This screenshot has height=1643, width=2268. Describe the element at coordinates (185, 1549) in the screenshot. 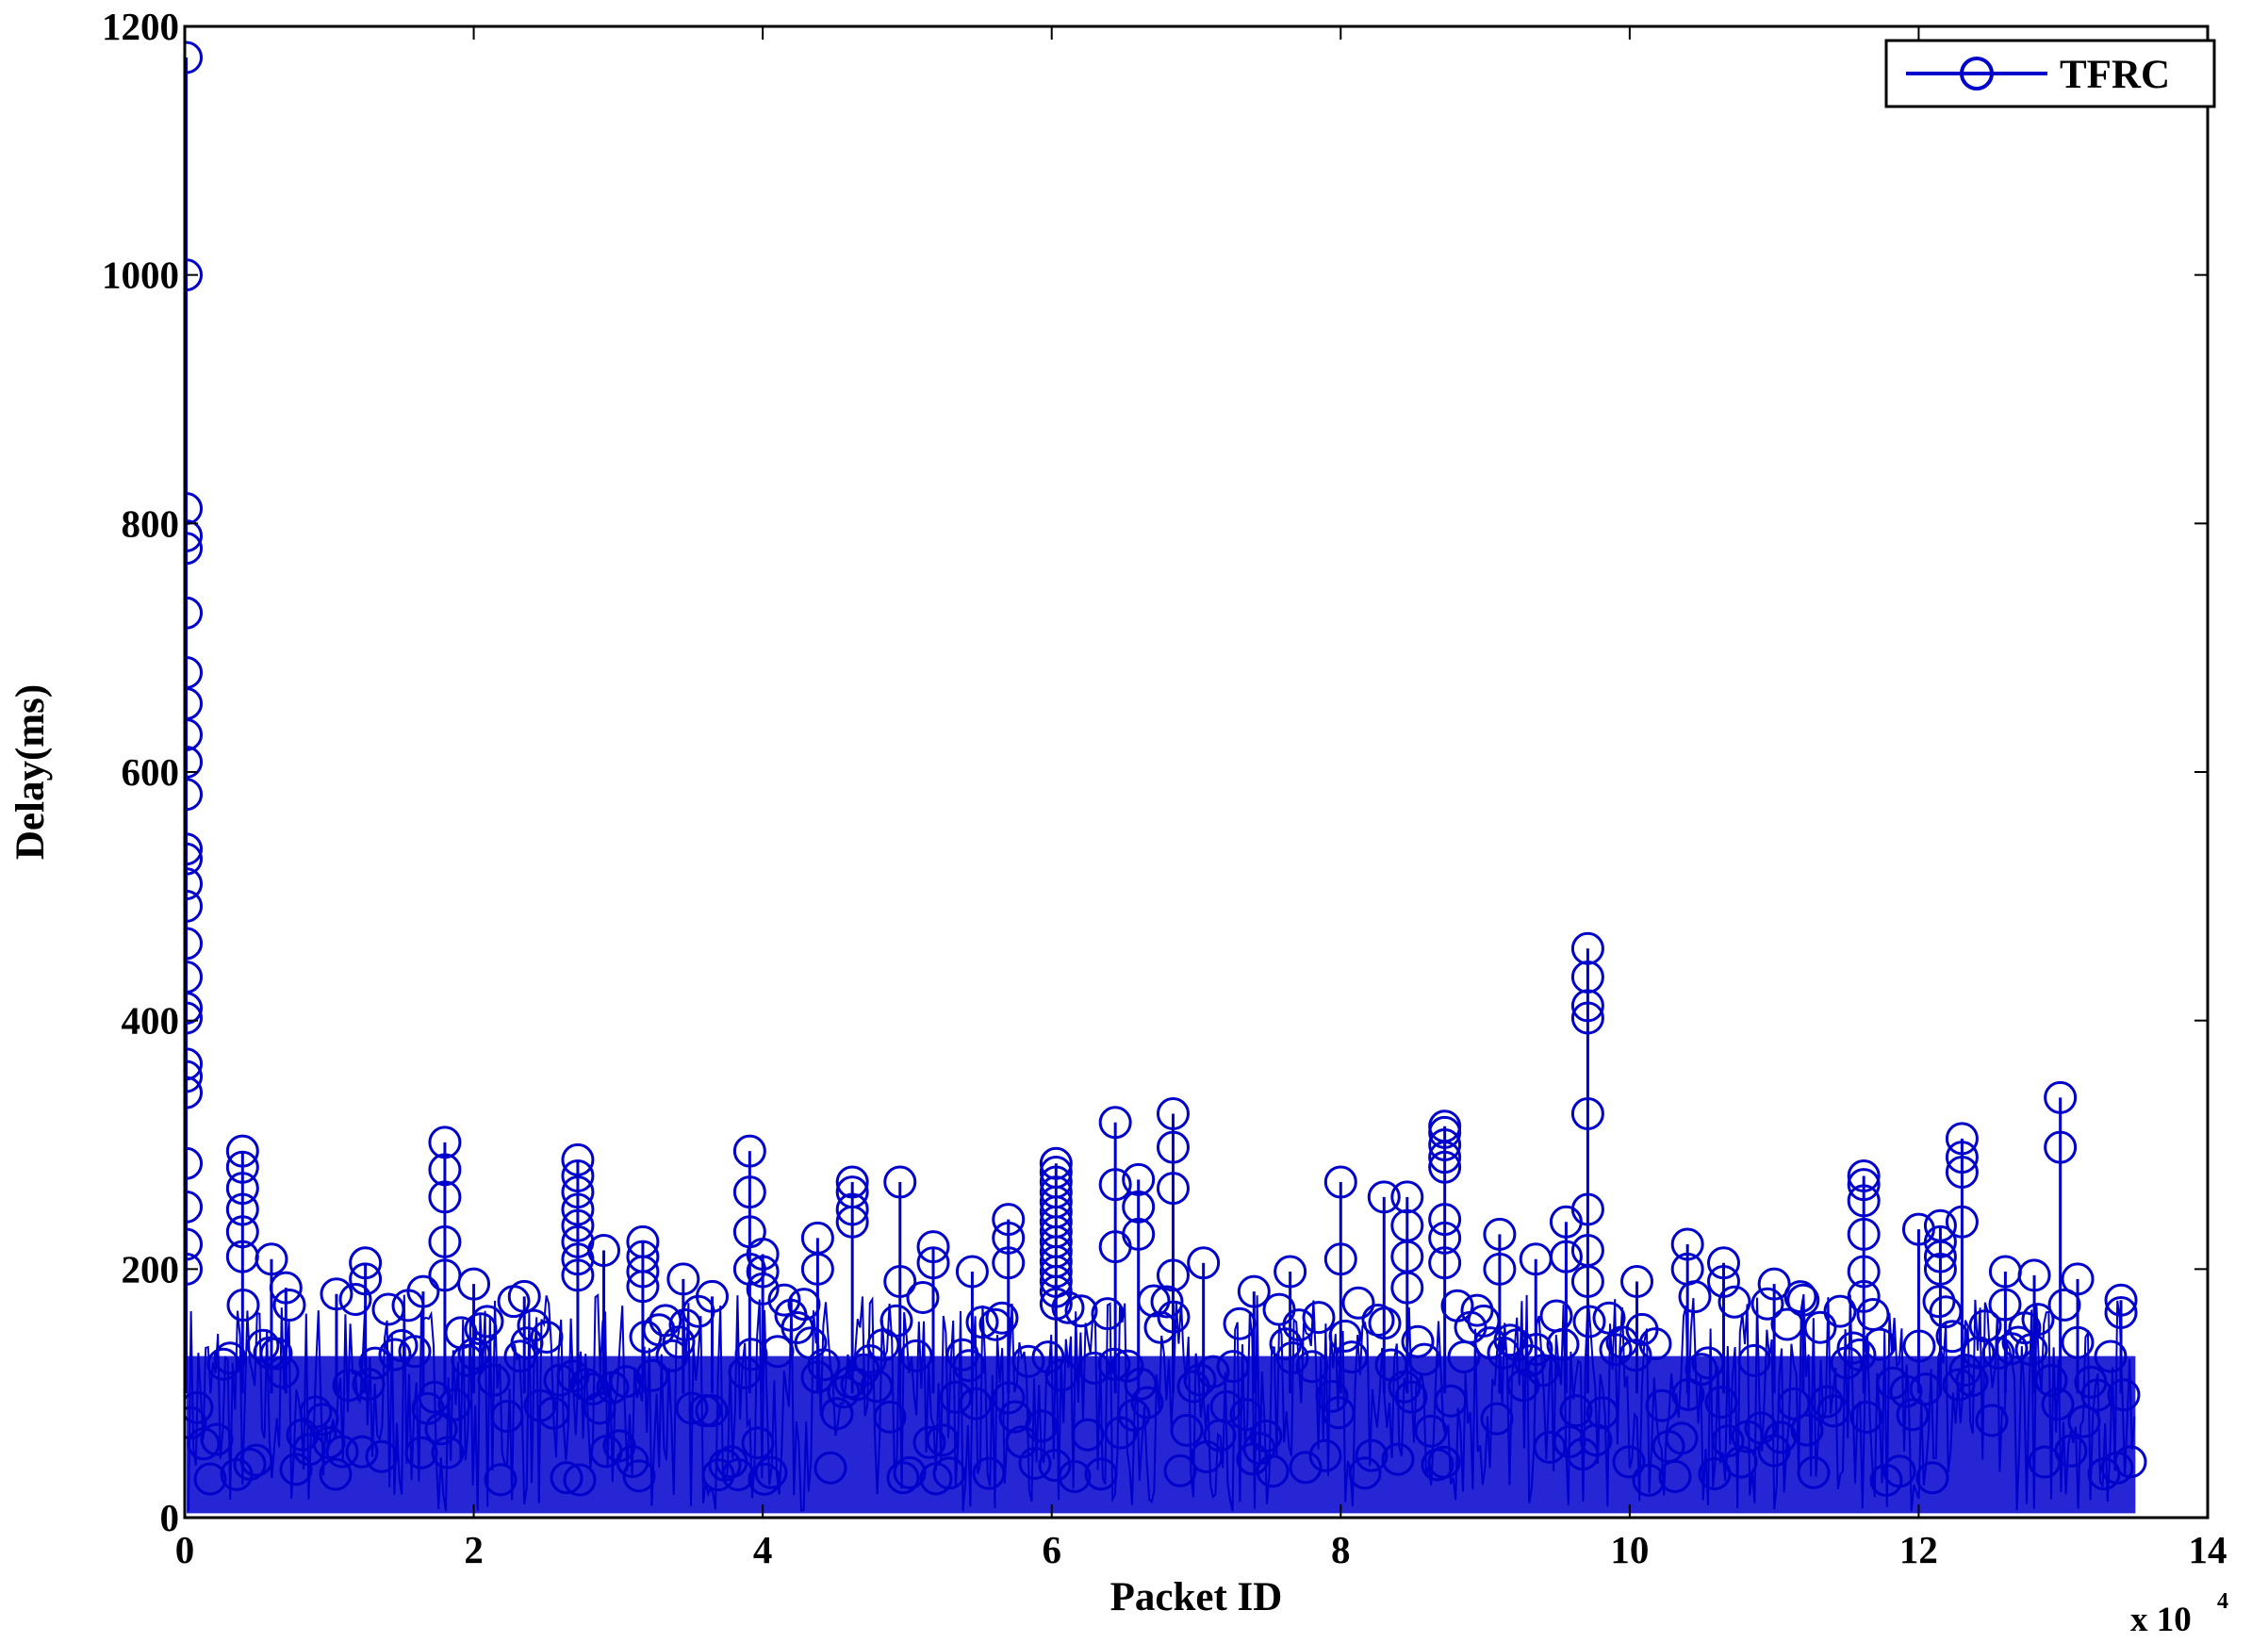

I see `x-tick-label: 0` at that location.